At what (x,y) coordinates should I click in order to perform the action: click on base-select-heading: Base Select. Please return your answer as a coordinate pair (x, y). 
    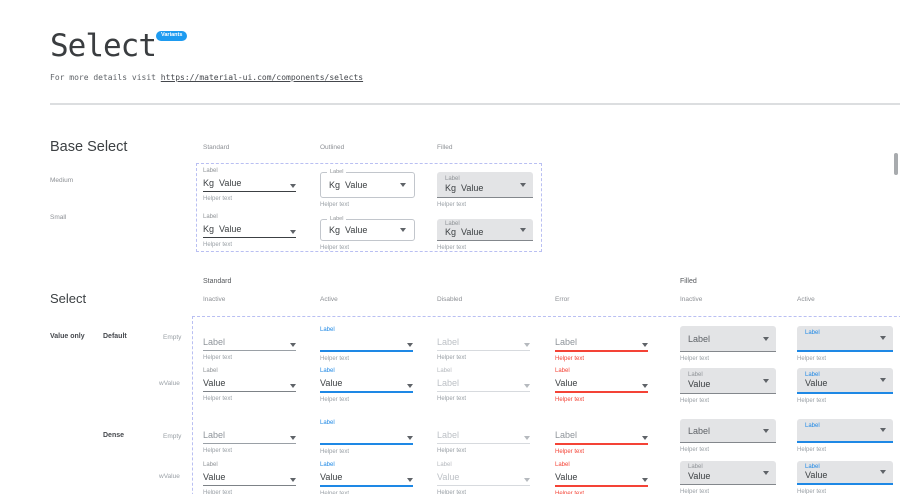
    Looking at the image, I should click on (89, 147).